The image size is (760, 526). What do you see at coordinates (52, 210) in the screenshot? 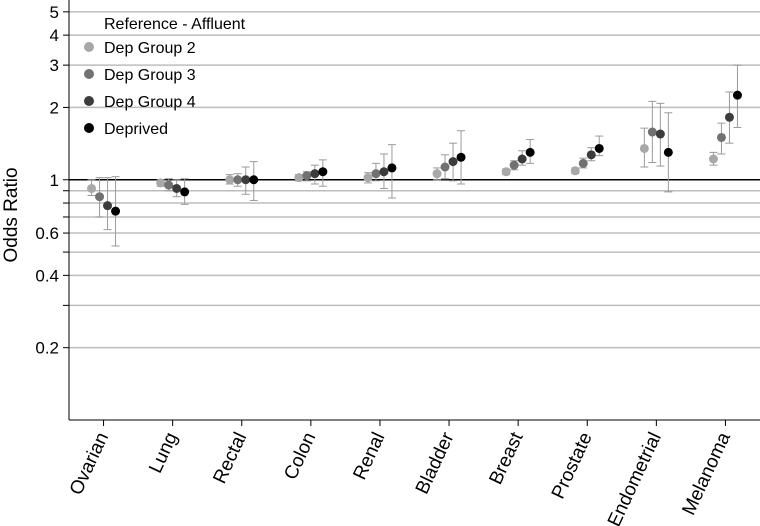
I see `y-axis: 5 4 3 2 1 0.6 0.4 0.2` at bounding box center [52, 210].